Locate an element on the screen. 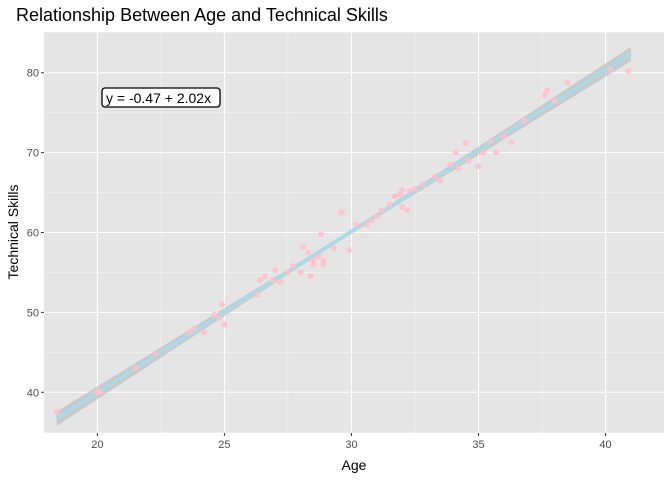 The width and height of the screenshot is (672, 480). y-tick-label: 50 is located at coordinates (33, 313).